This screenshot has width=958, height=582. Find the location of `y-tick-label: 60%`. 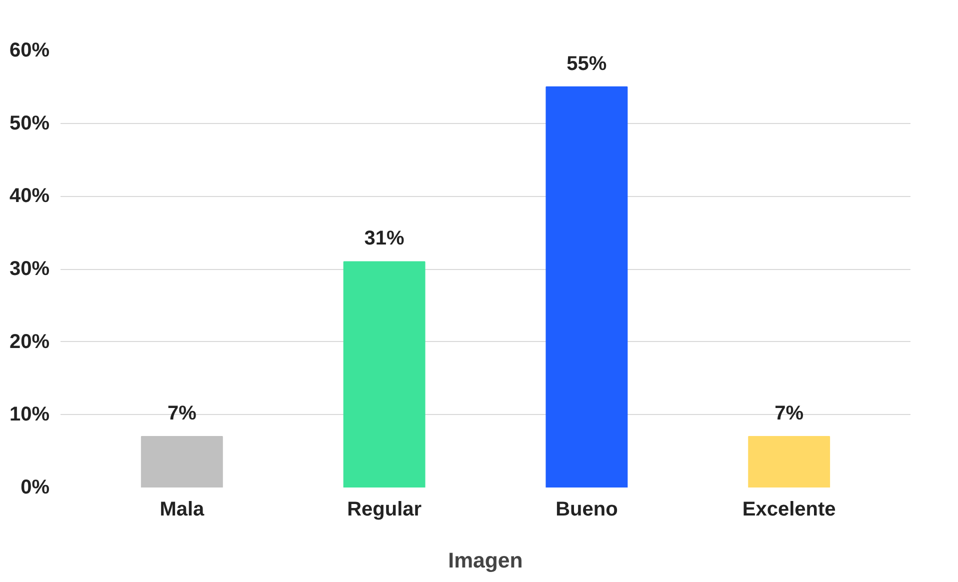

y-tick-label: 60% is located at coordinates (29, 51).